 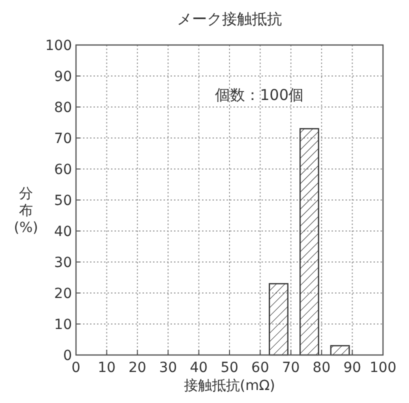 What do you see at coordinates (229, 19) in the screenshot?
I see `chart-title: メーク接触抵抗` at bounding box center [229, 19].